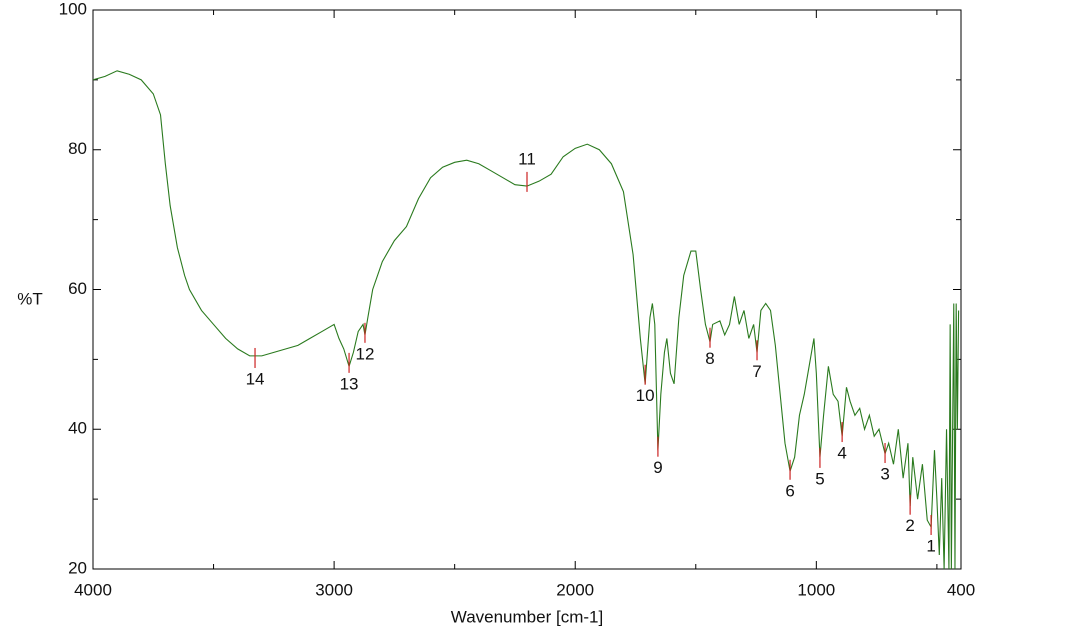 The image size is (1067, 633). What do you see at coordinates (77, 428) in the screenshot?
I see `y-tick-label: 40` at bounding box center [77, 428].